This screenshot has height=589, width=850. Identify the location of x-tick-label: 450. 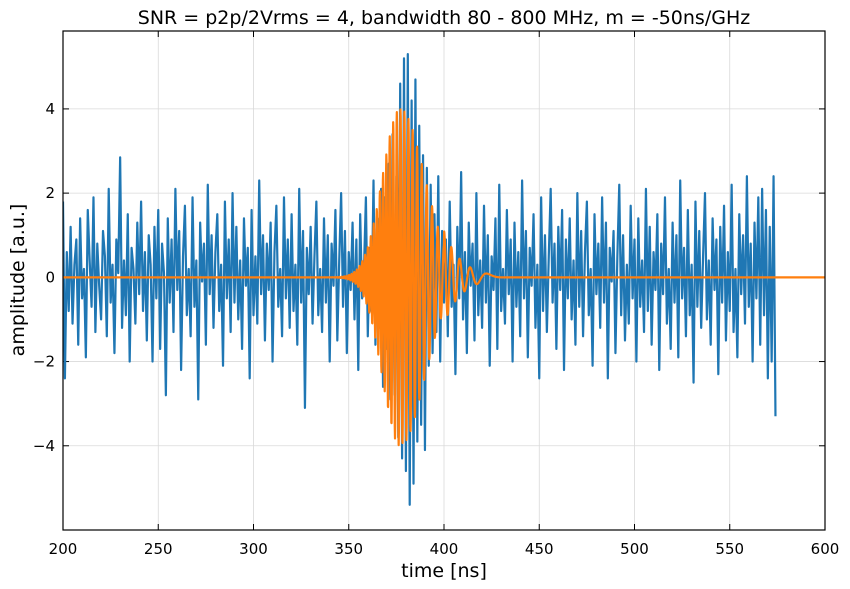
(539, 549).